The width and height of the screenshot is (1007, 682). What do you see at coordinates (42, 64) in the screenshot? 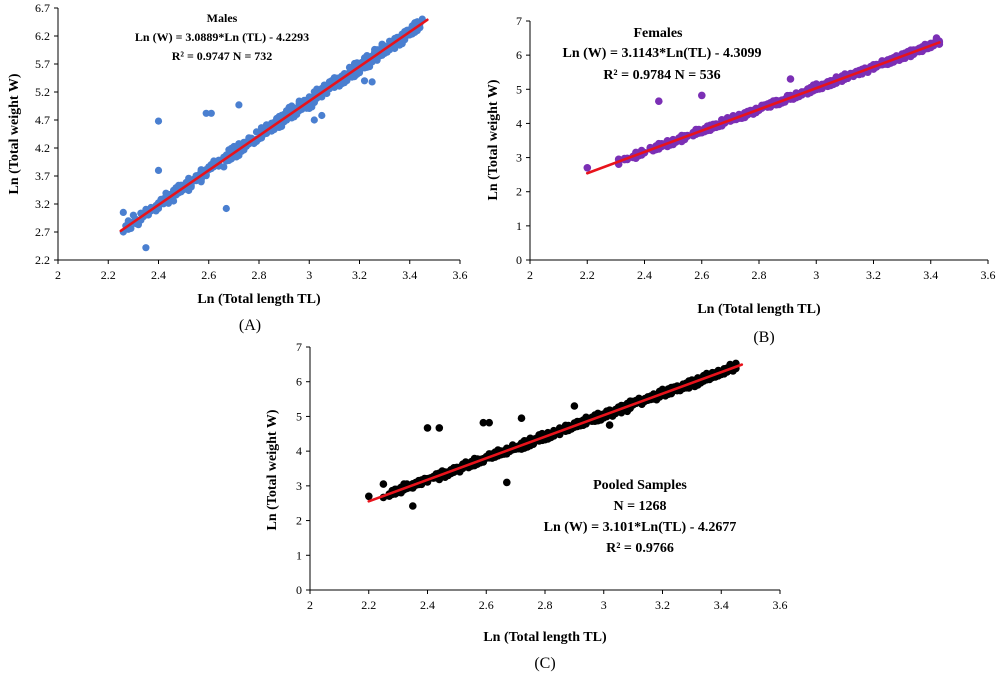
I see `y-tick-label: 5.7` at bounding box center [42, 64].